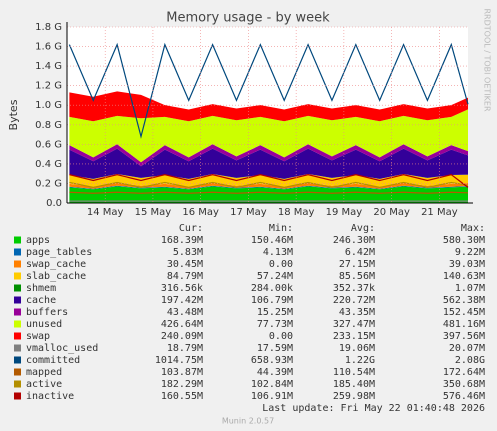 The height and width of the screenshot is (431, 497). What do you see at coordinates (275, 324) in the screenshot?
I see `stat-value: 77.73M` at bounding box center [275, 324].